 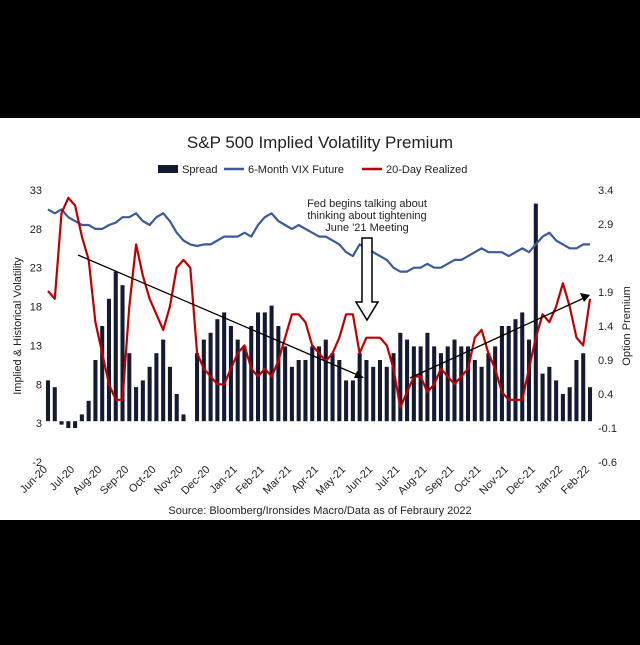 I want to click on y2-tick-label: 0.9, so click(x=605, y=361).